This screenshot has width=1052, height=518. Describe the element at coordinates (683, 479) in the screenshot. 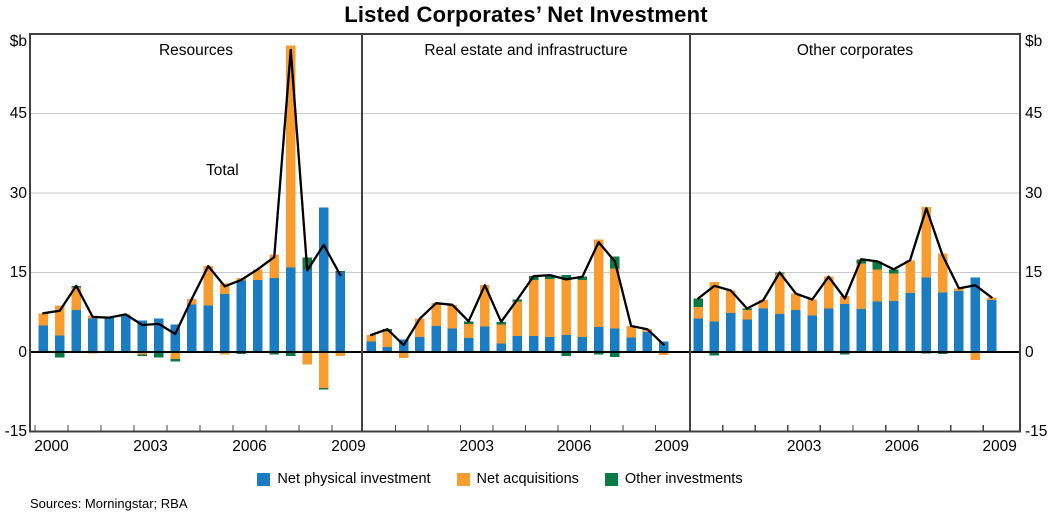

I see `legend-label: Other investments` at that location.